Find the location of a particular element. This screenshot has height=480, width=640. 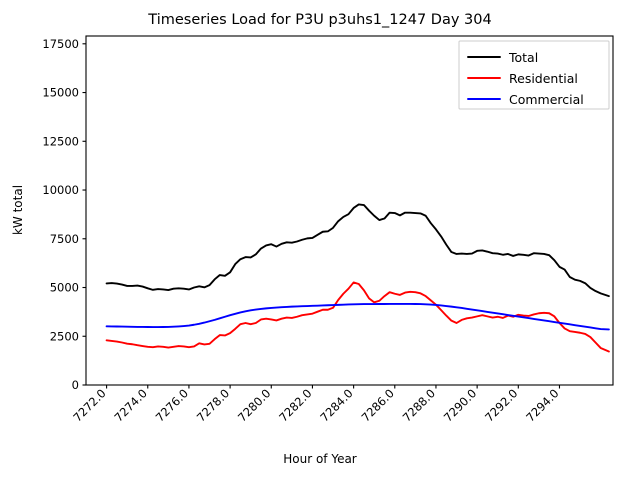

x-tick-label: 7280.0 is located at coordinates (254, 405).